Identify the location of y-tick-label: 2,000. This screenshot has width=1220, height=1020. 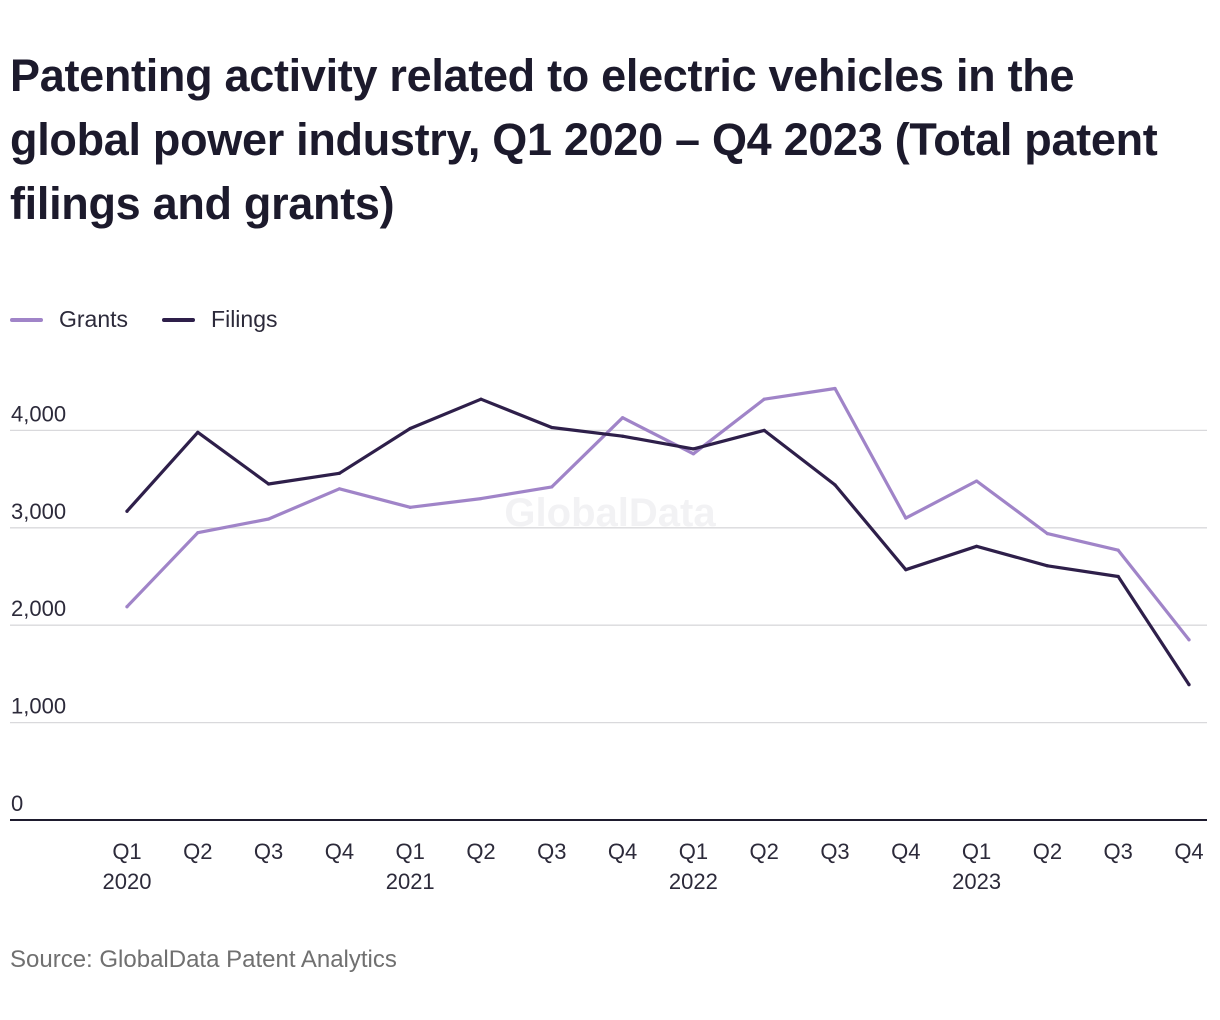
(38, 608).